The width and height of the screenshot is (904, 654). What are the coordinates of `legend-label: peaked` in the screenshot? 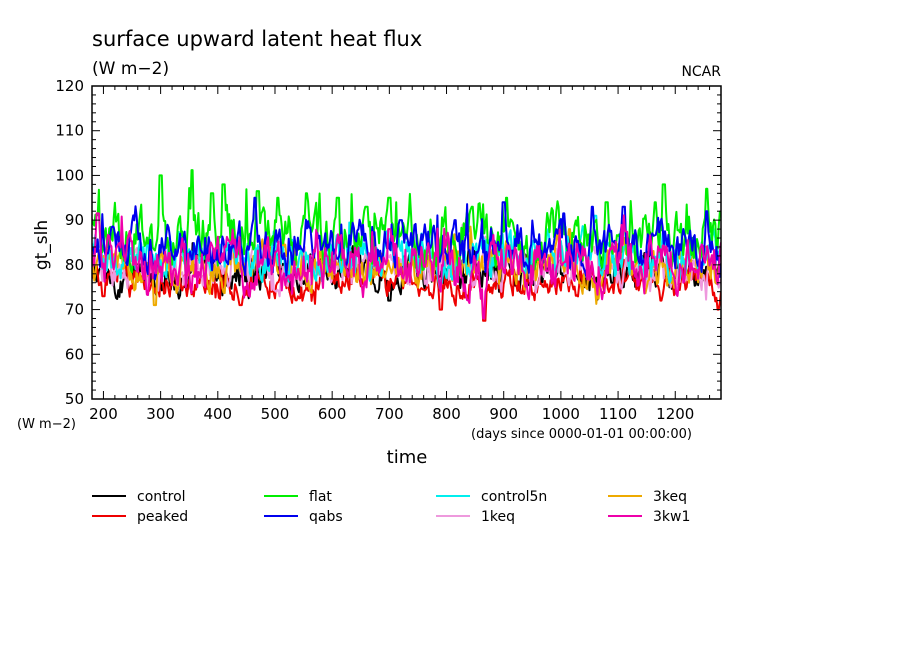 It's located at (162, 517).